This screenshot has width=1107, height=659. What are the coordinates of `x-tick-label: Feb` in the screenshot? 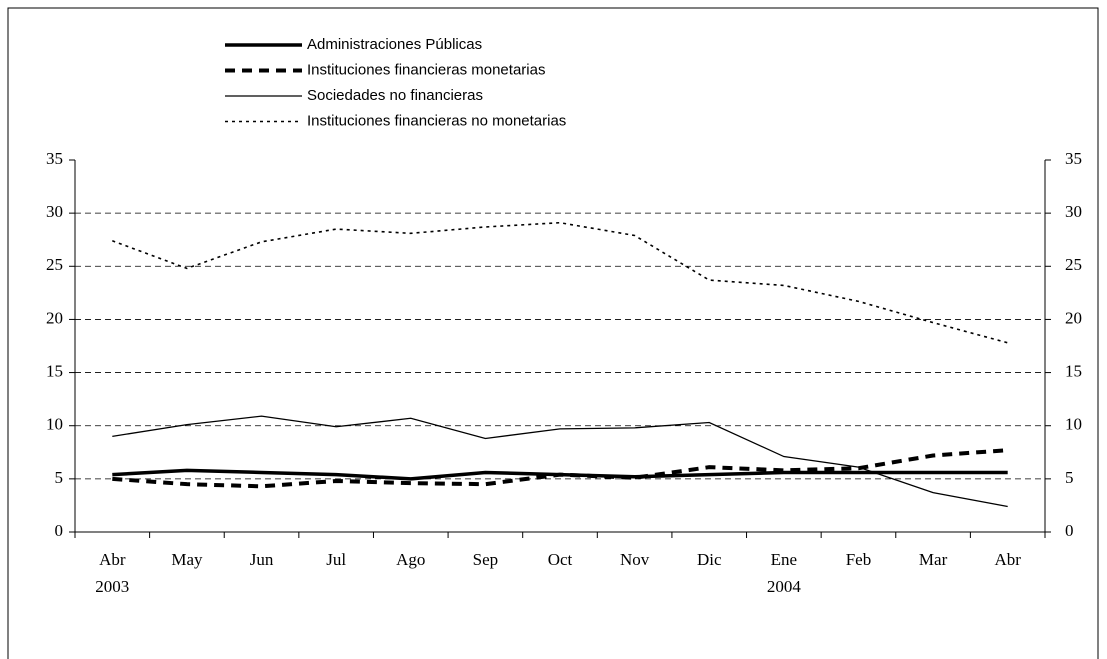 It's located at (859, 559).